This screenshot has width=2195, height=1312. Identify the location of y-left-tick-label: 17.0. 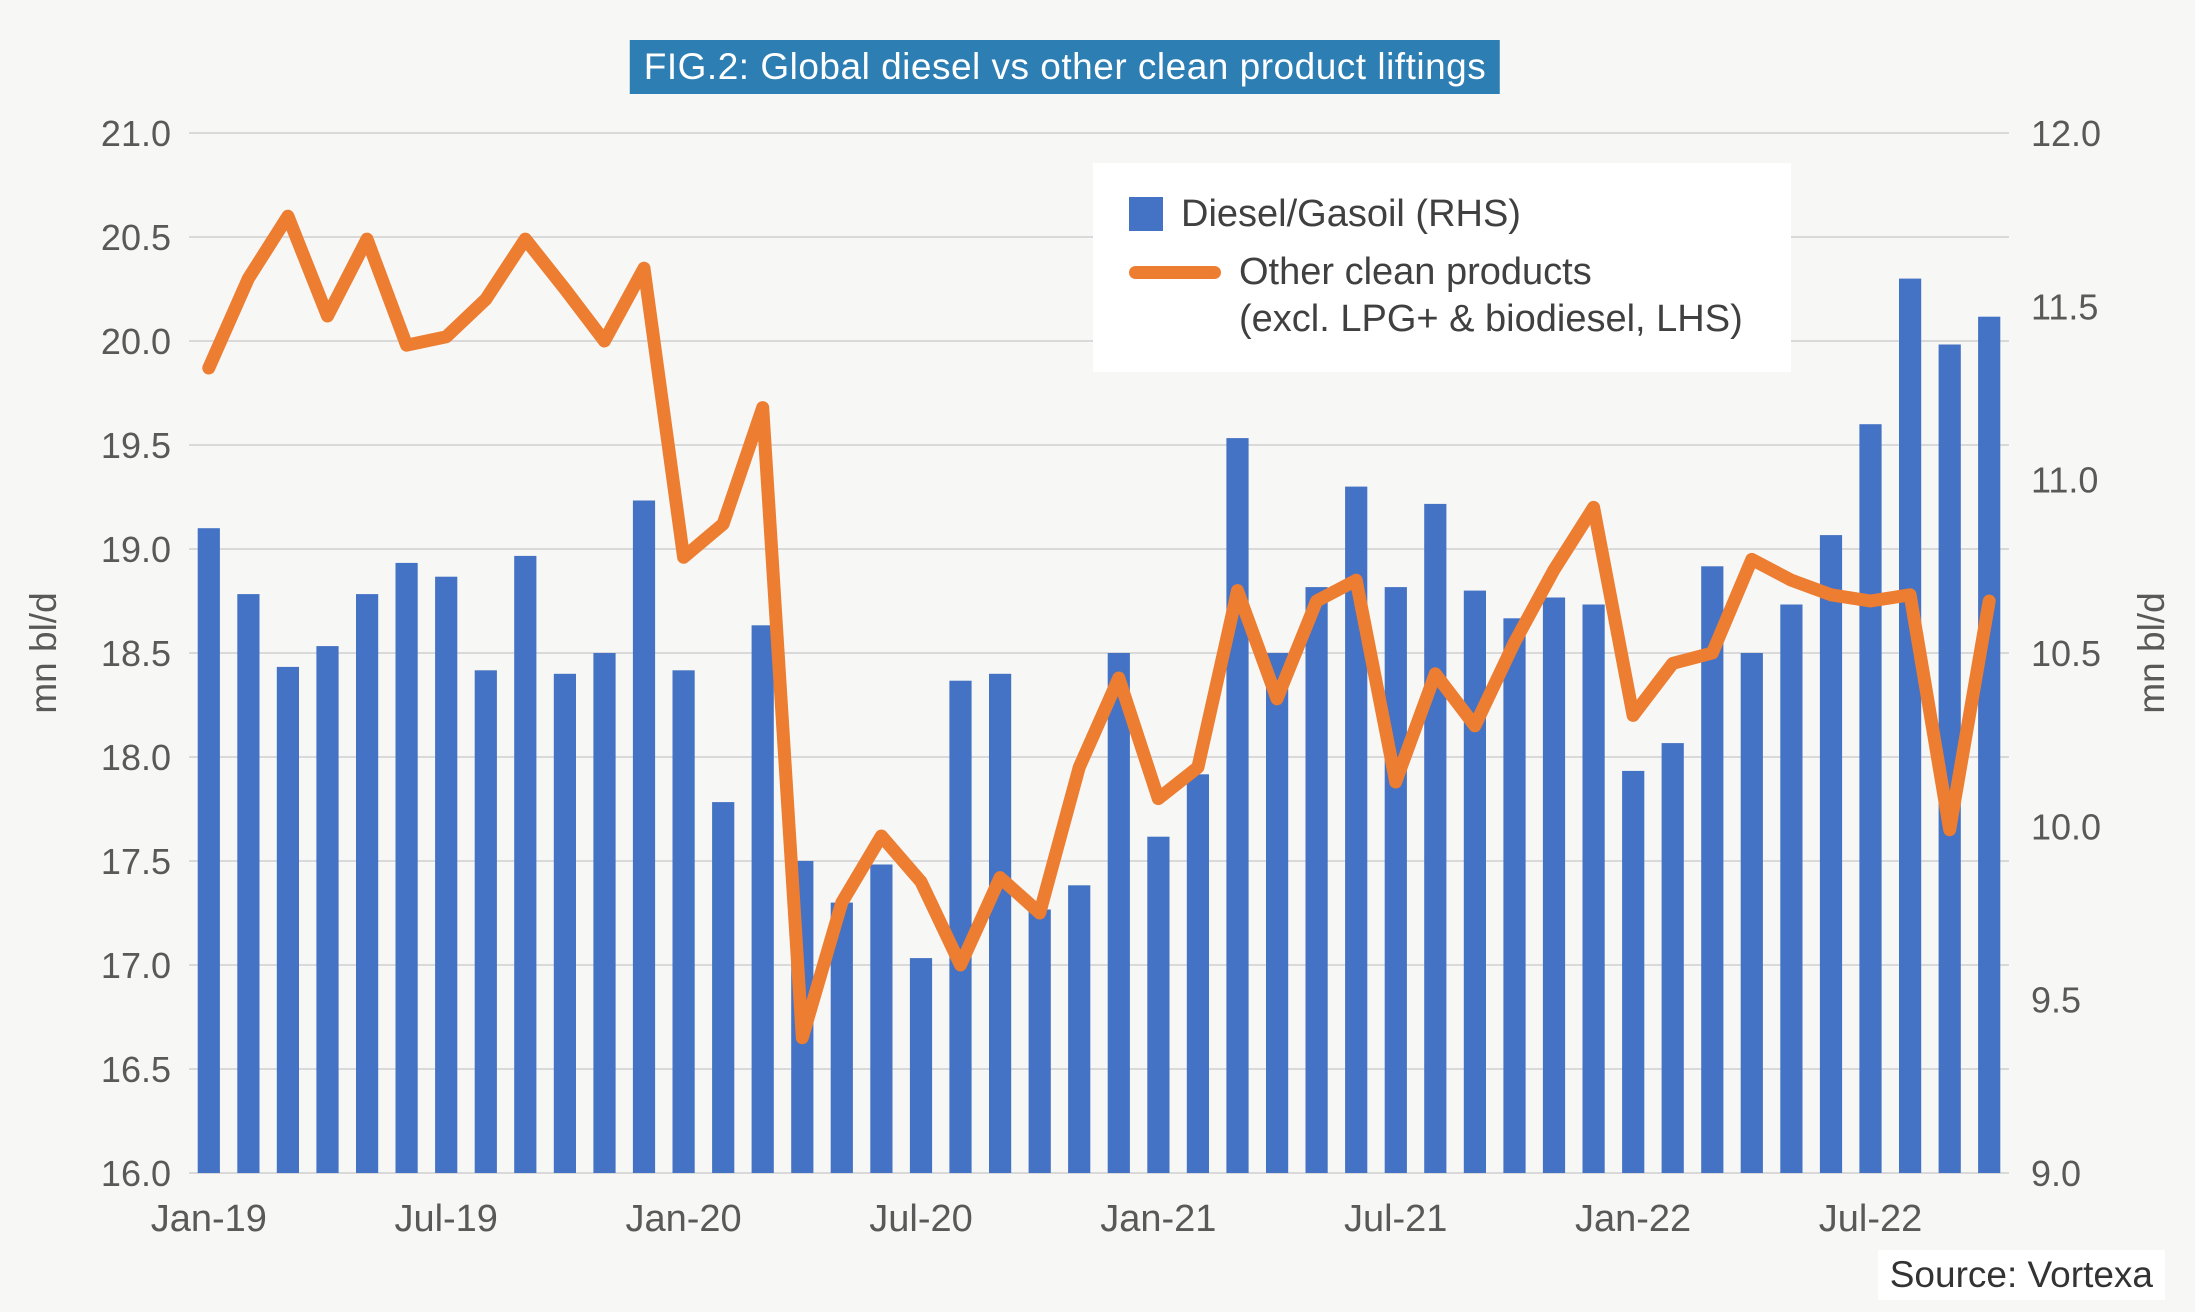
(136, 965).